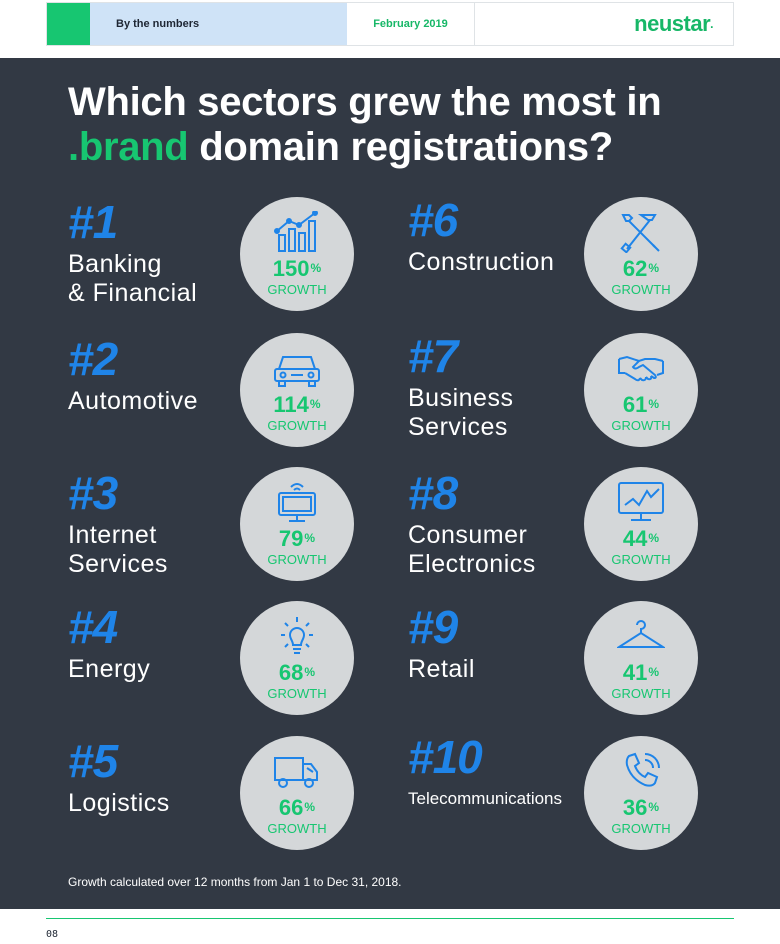 Image resolution: width=780 pixels, height=944 pixels. I want to click on growth-percent: 114%, so click(297, 405).